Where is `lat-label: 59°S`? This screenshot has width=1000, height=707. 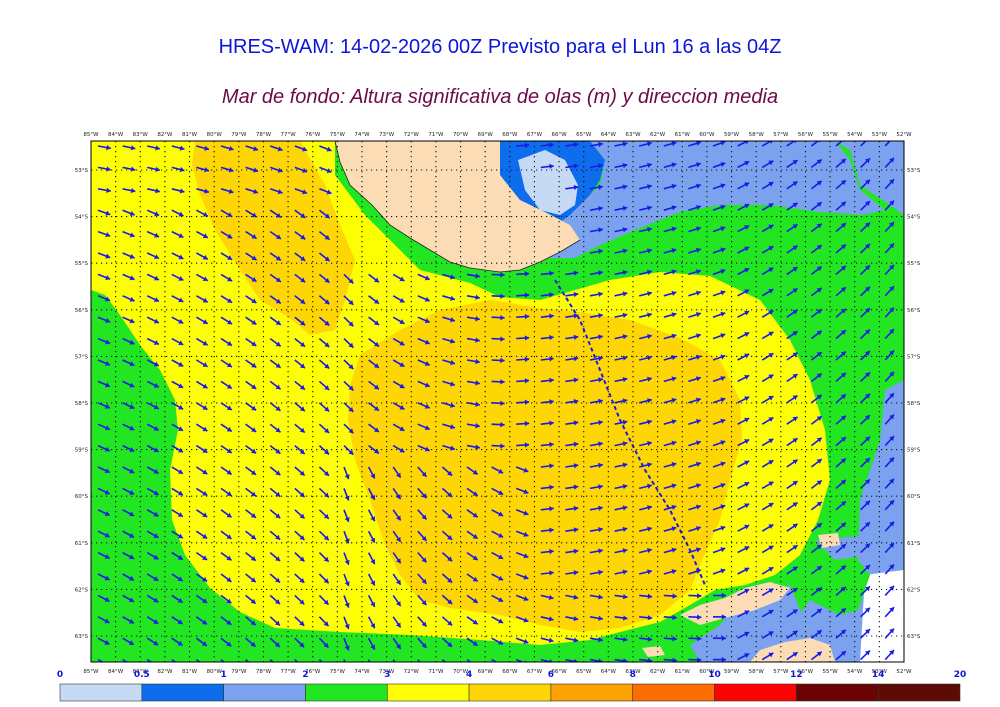
lat-label: 59°S is located at coordinates (914, 451).